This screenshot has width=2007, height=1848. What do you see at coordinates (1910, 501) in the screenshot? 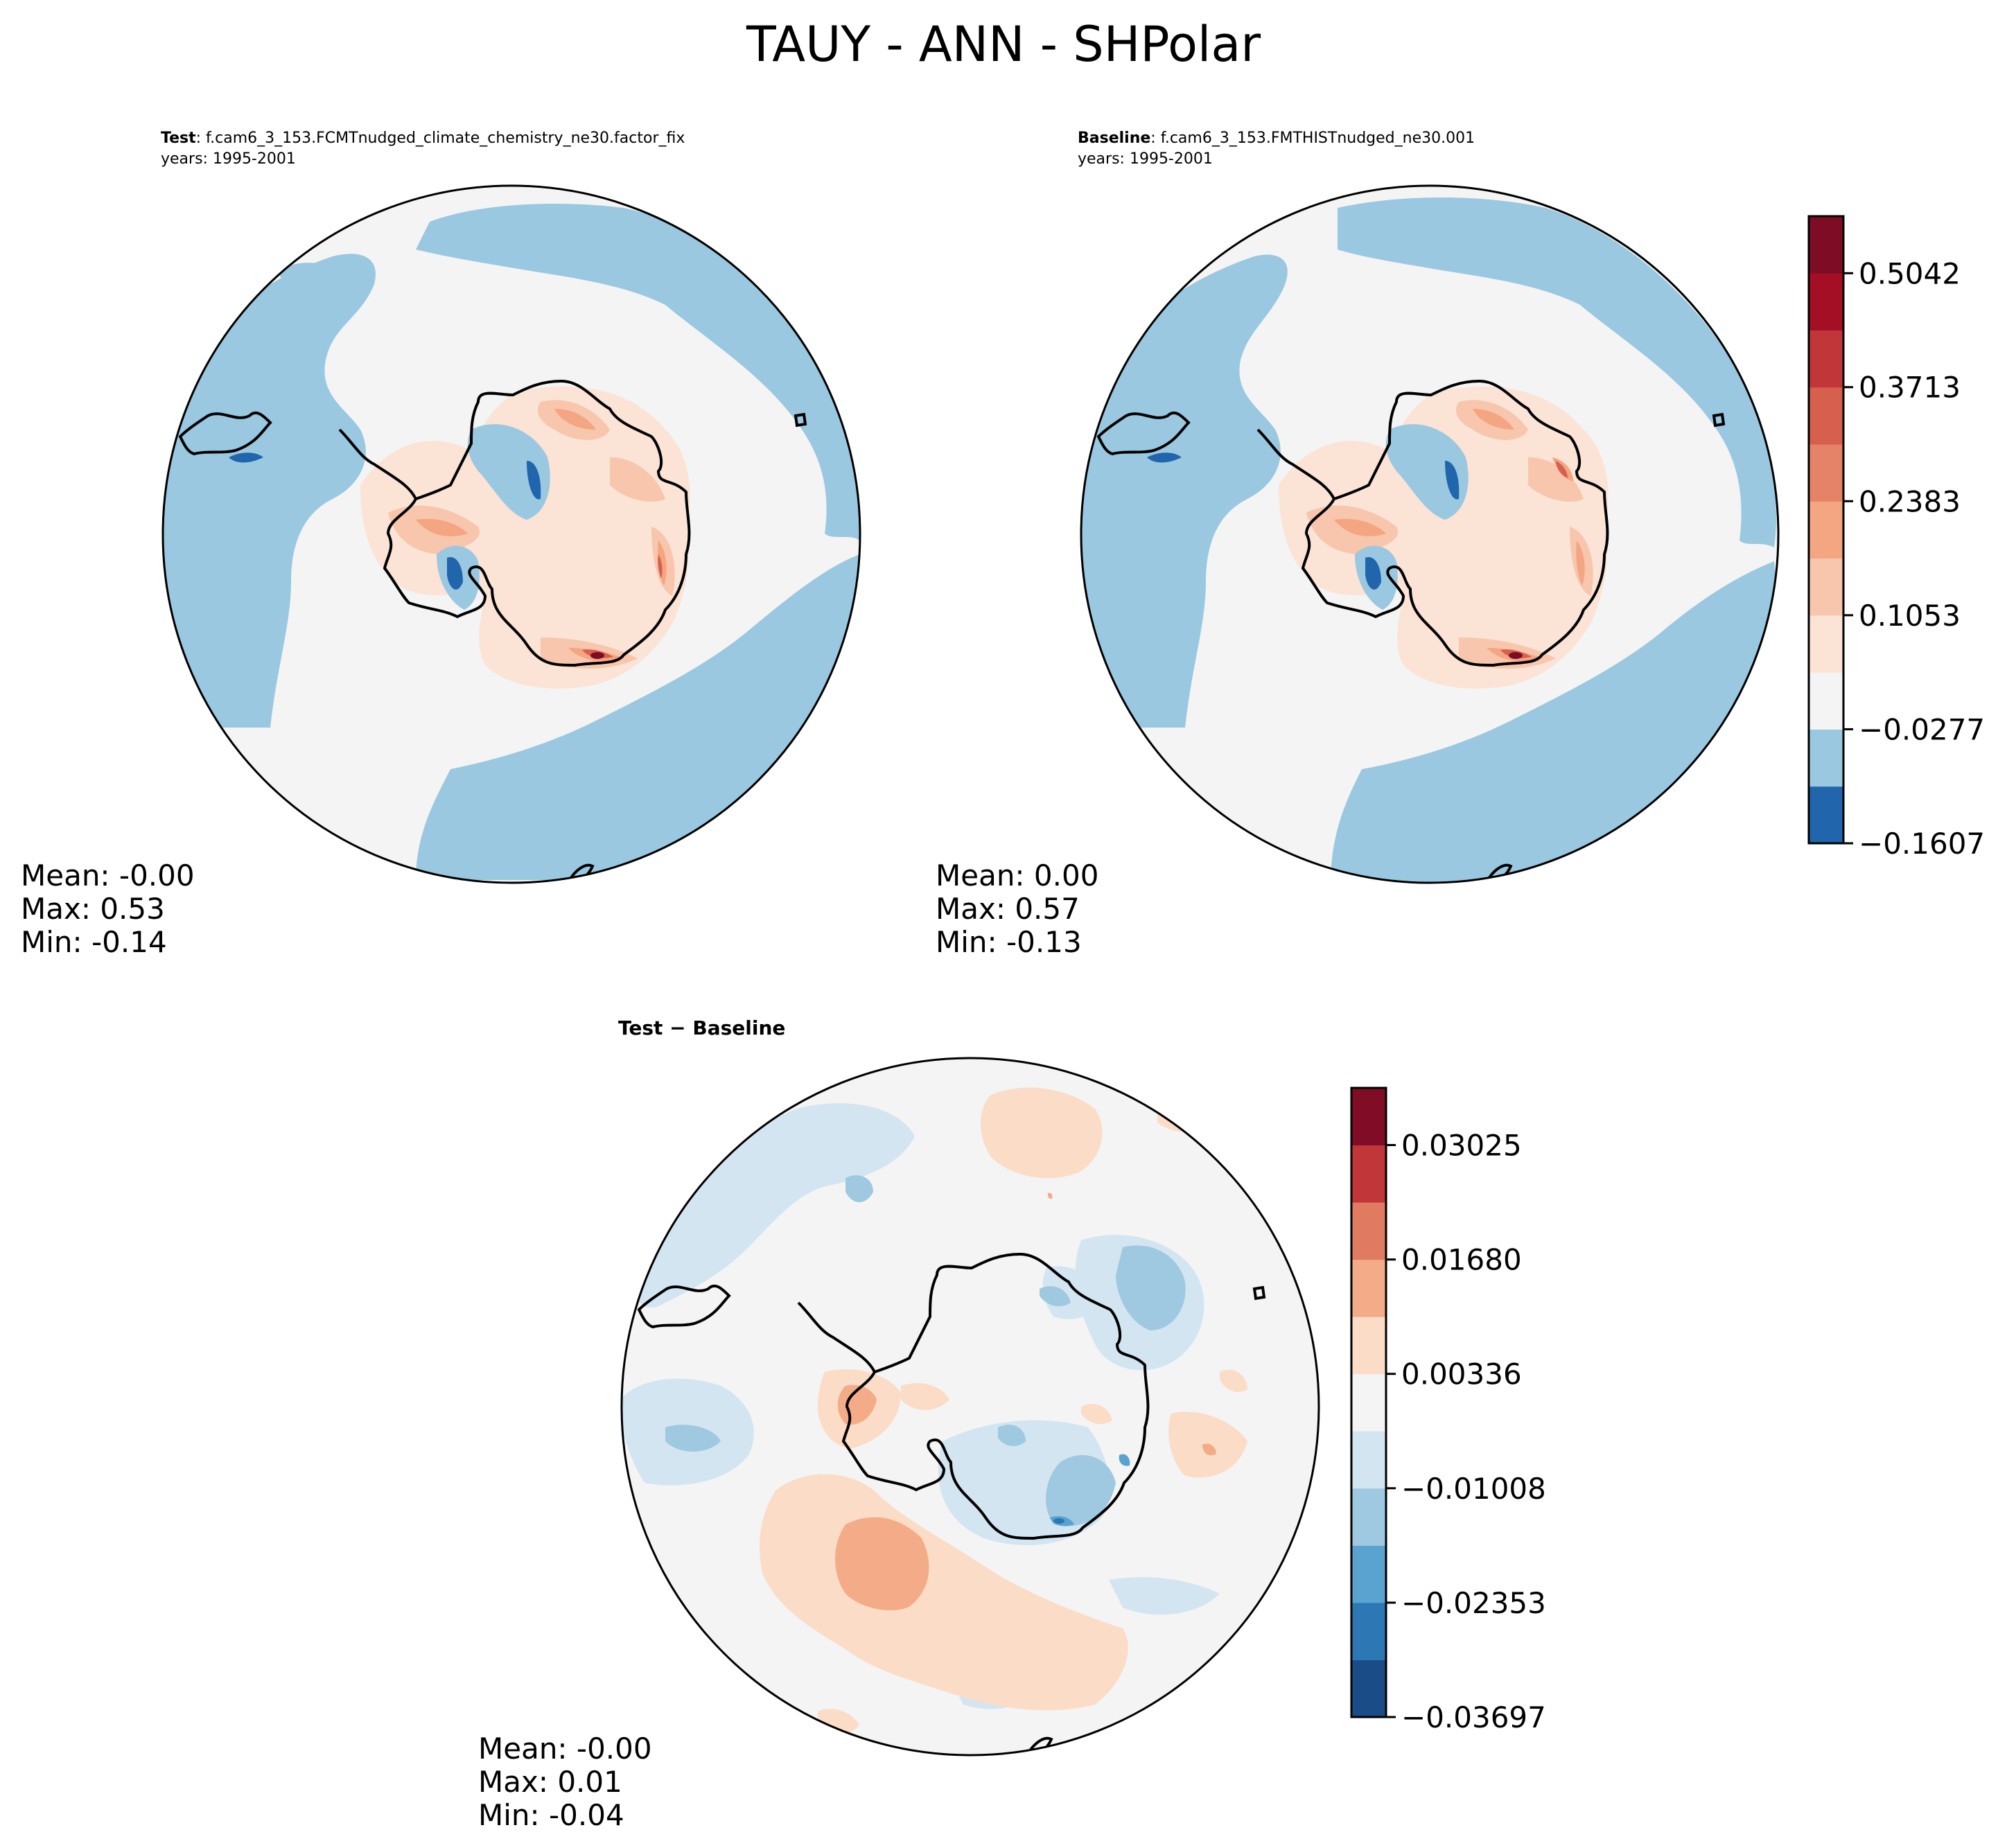
I see `colorbar-main-tick-label: 0.2383` at bounding box center [1910, 501].